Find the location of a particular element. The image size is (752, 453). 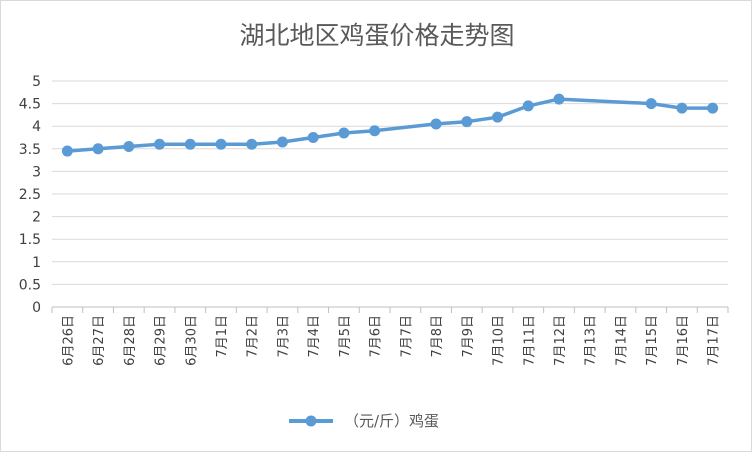

x-tick-label: 7月16日 is located at coordinates (683, 340).